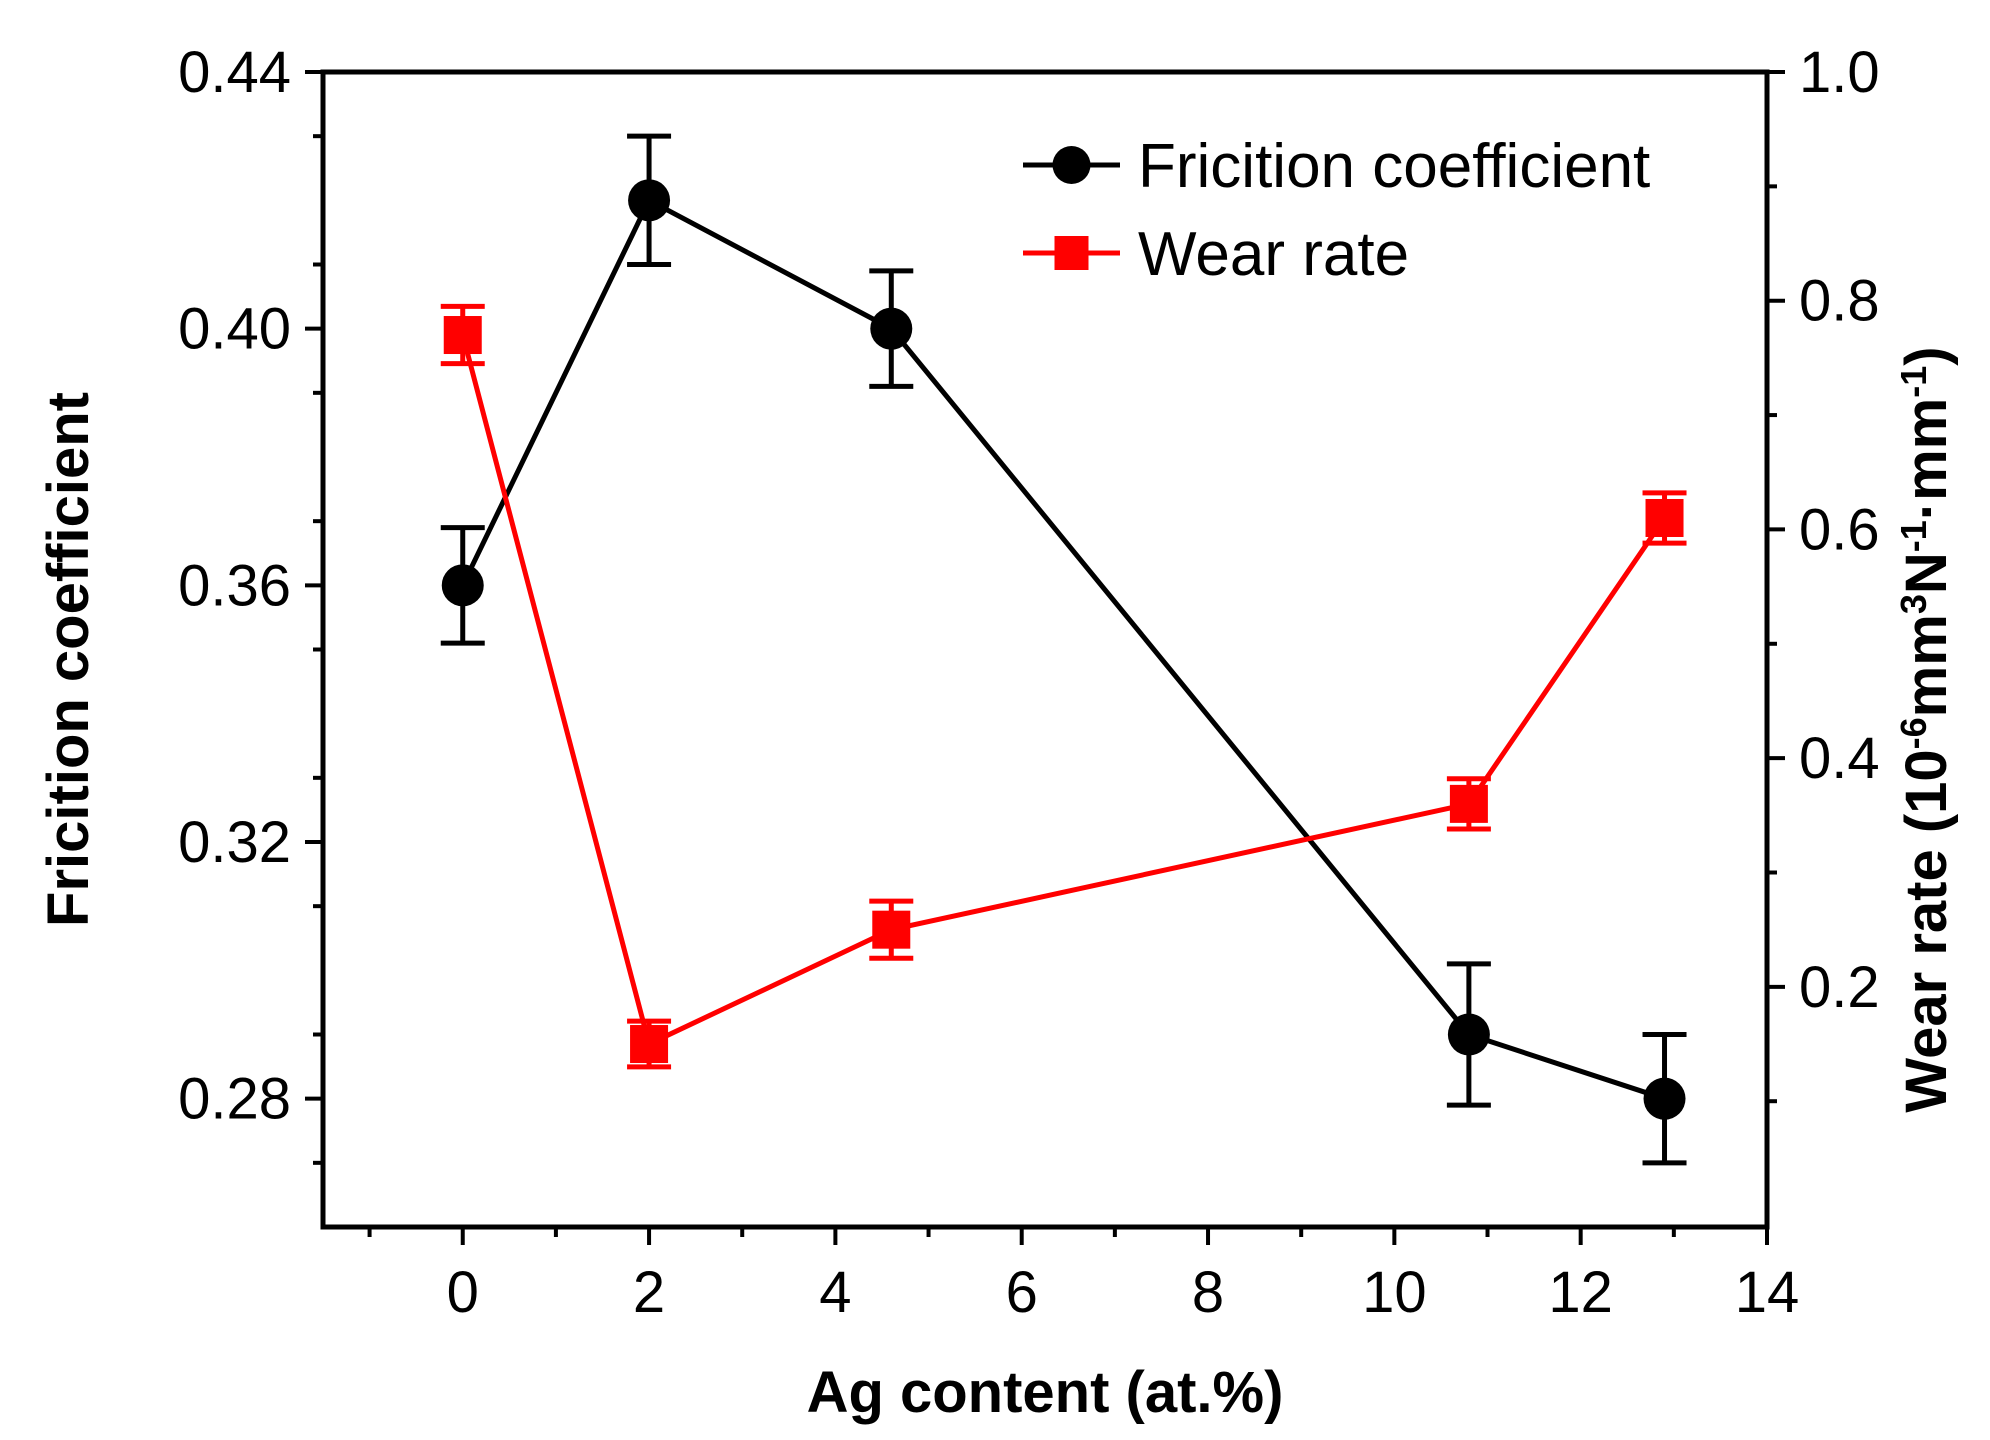 The image size is (1990, 1440). What do you see at coordinates (1839, 758) in the screenshot?
I see `y2-tick-label: 0.4` at bounding box center [1839, 758].